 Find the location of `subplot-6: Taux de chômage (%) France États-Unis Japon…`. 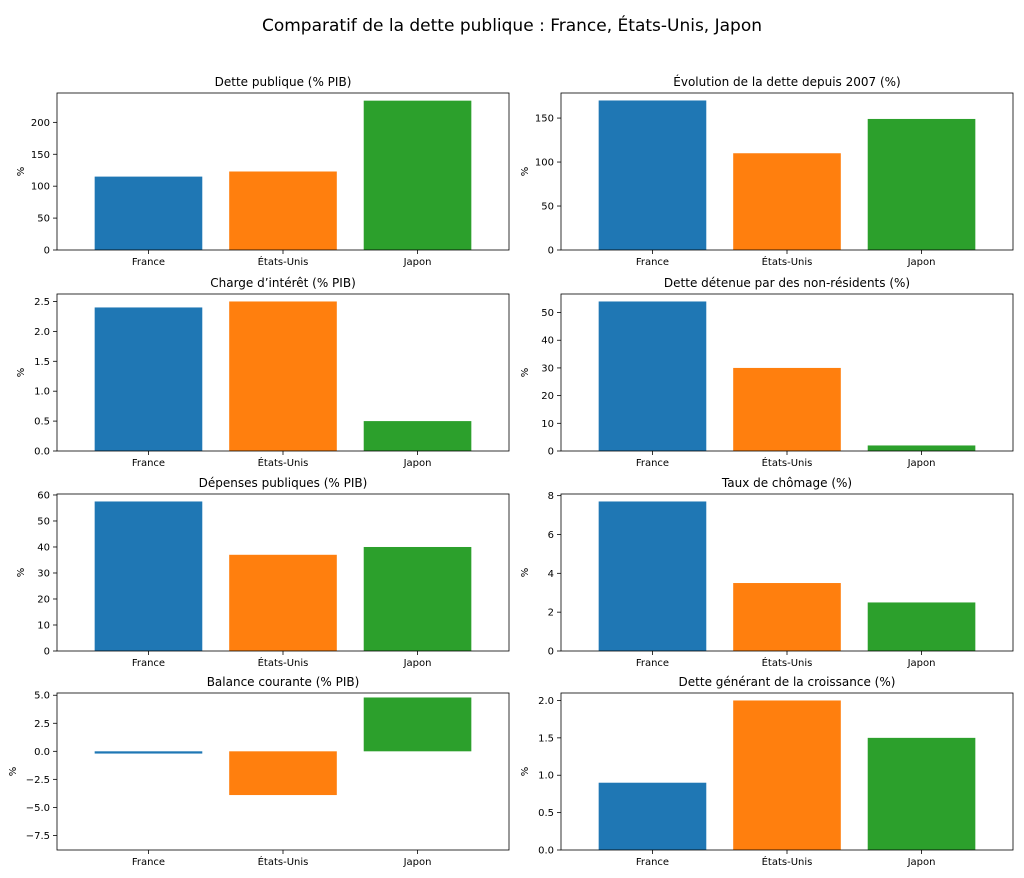

subplot-6: Taux de chômage (%) France États-Unis Japon… is located at coordinates (767, 572).